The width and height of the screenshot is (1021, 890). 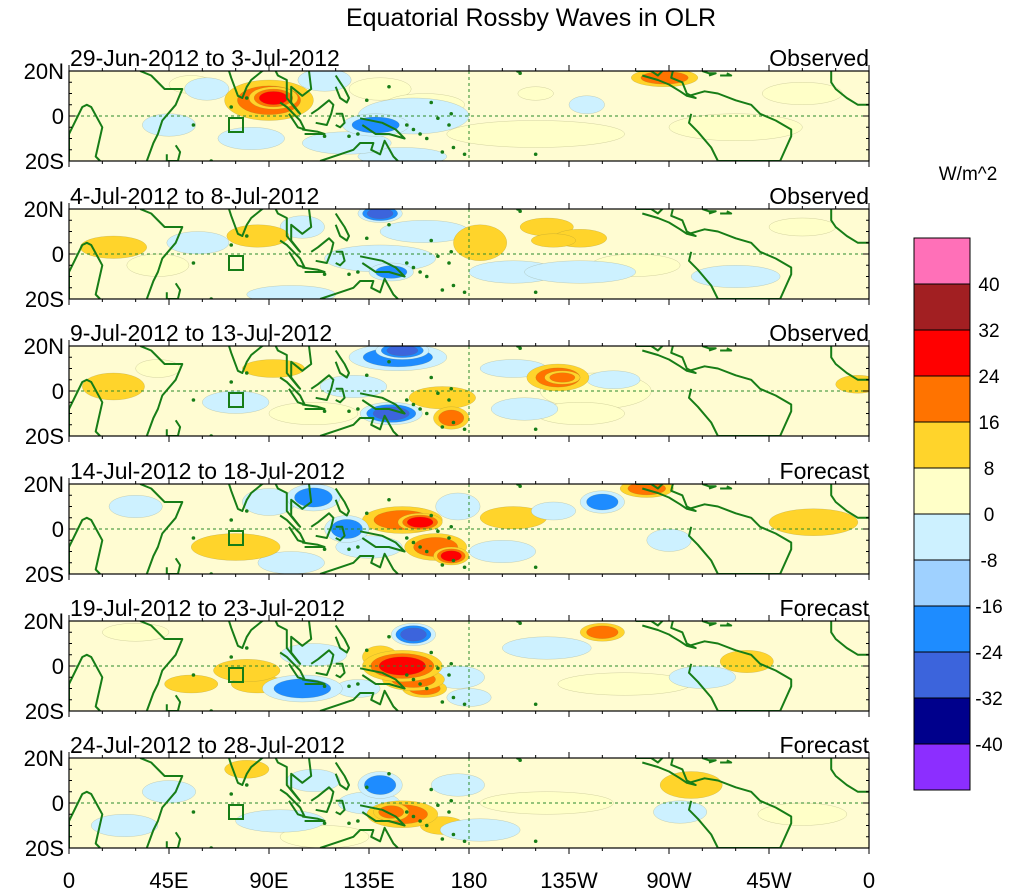 I want to click on panel-period-label: 29-Jun-2012 to 3-Jul-2012, so click(x=205, y=58).